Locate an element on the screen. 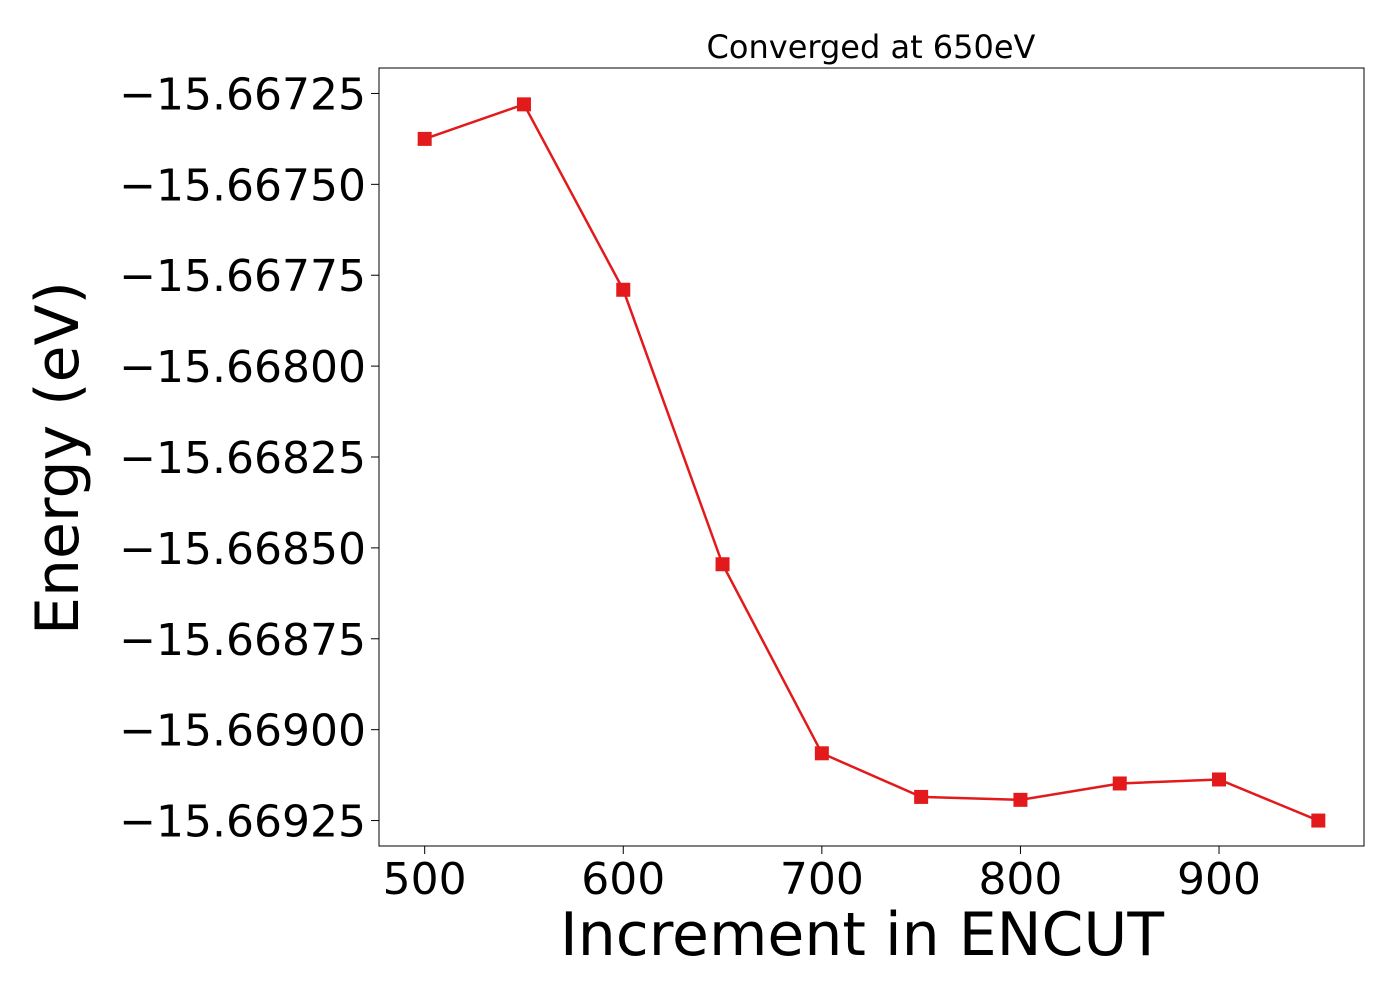  x-tick-label: 600 is located at coordinates (623, 879).